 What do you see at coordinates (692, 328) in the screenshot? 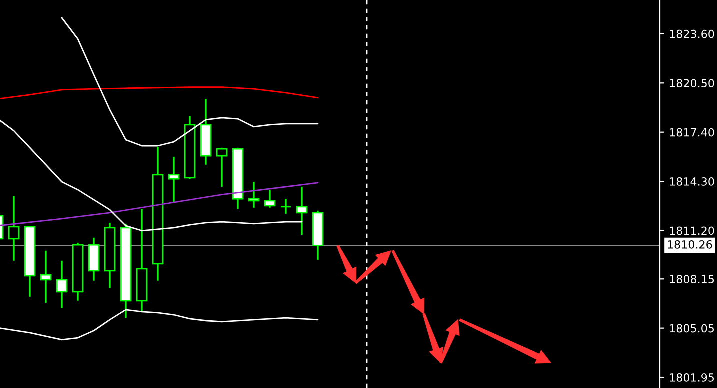
I see `y-tick-label: 1805.05` at bounding box center [692, 328].